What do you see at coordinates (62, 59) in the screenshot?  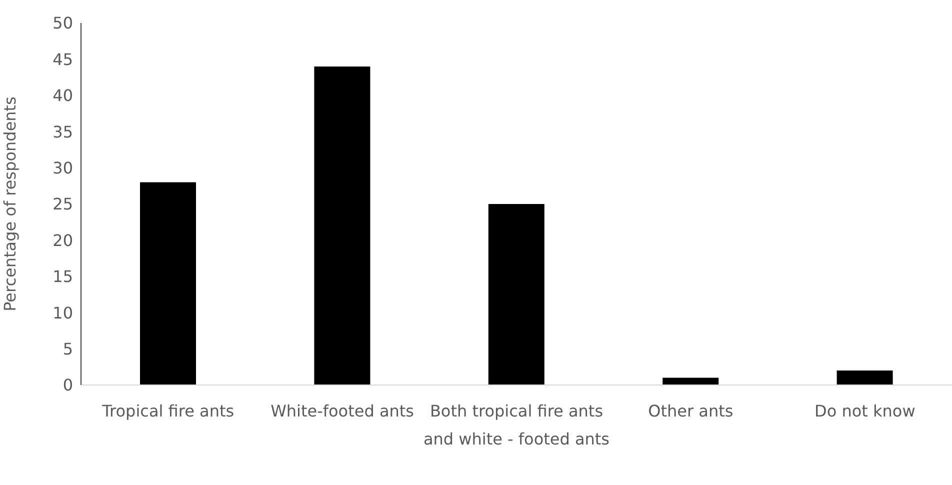 I see `y-tick-label: 45` at bounding box center [62, 59].